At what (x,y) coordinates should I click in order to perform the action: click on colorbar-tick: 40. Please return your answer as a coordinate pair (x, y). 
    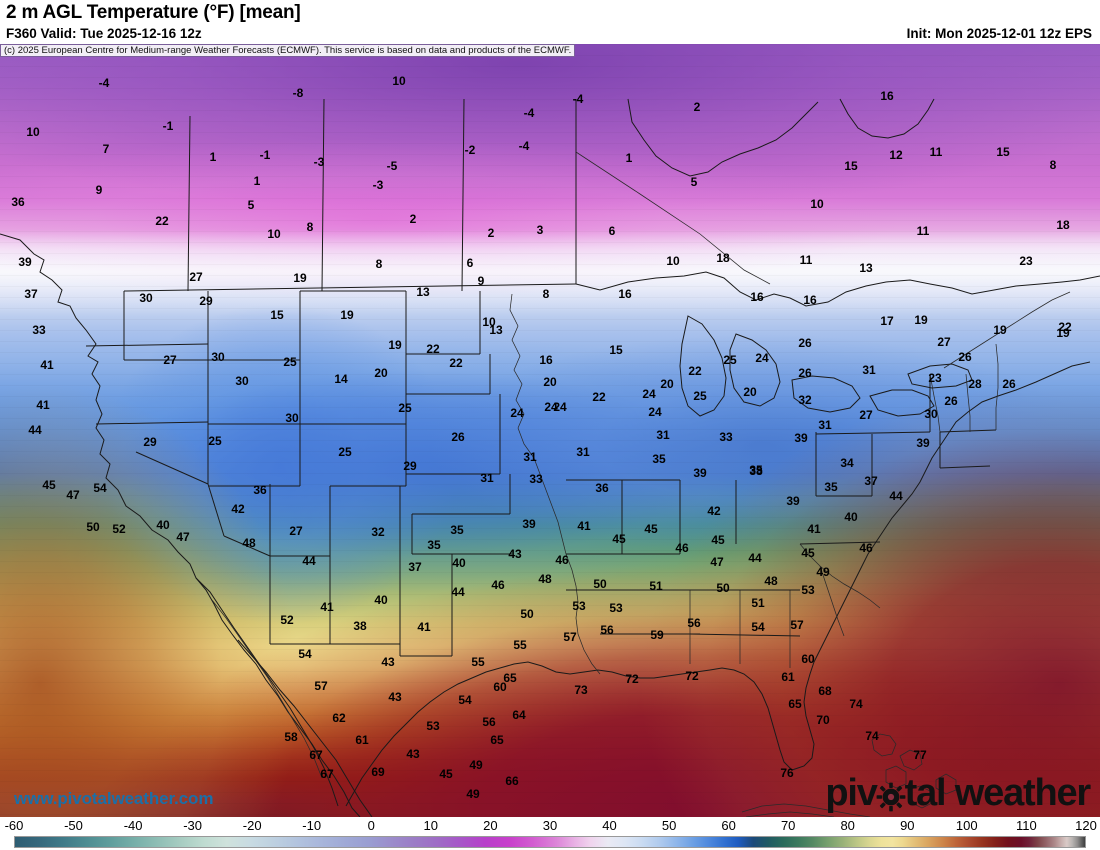
    Looking at the image, I should click on (609, 825).